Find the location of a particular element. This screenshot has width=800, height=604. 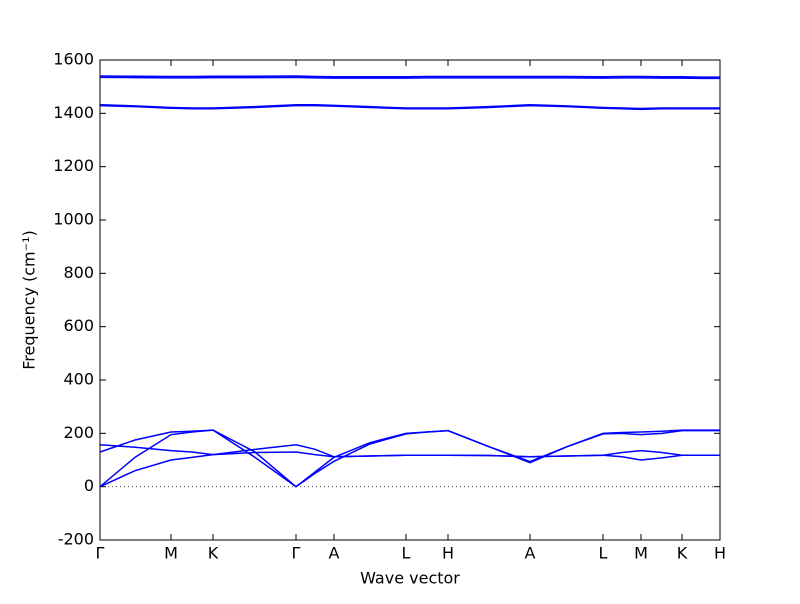

x-axis-label: Wave vector is located at coordinates (410, 578).